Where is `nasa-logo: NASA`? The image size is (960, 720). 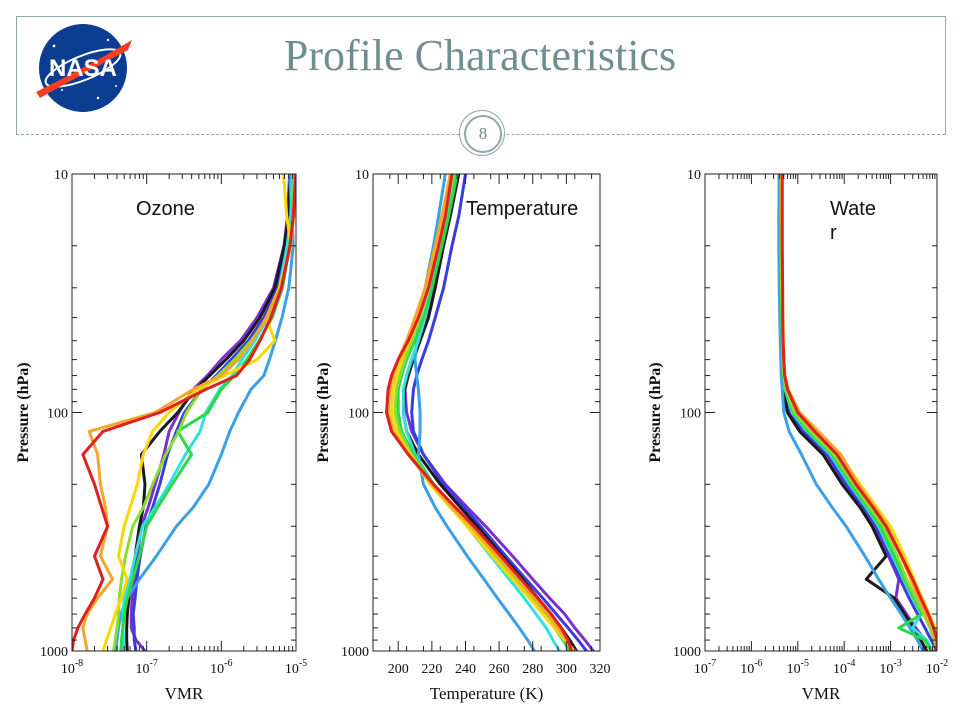
nasa-logo: NASA is located at coordinates (84, 68).